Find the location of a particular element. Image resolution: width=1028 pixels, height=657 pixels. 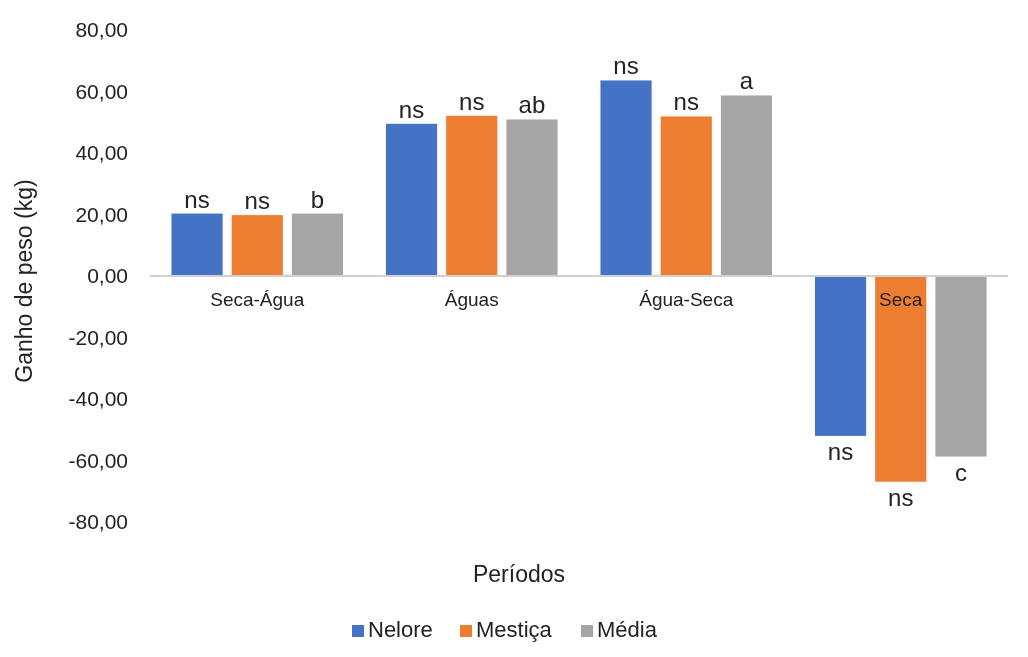

y-tick-label: -80,00 is located at coordinates (98, 522).